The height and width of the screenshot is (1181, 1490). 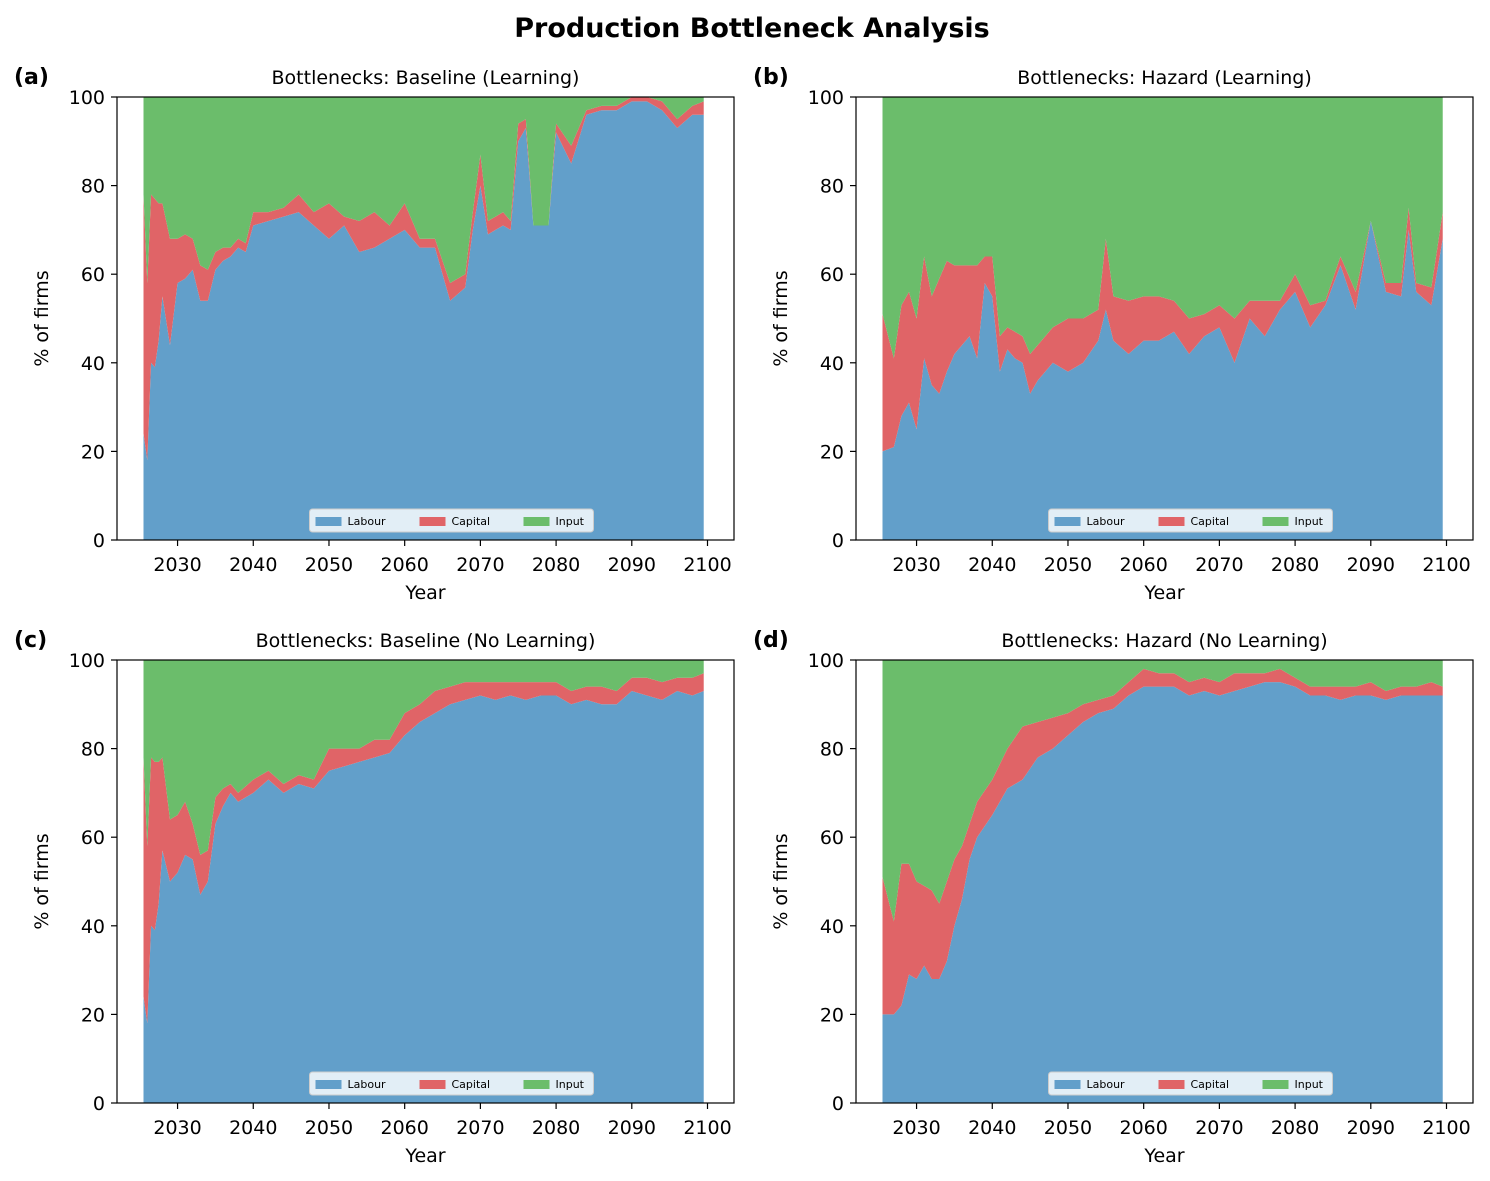 I want to click on panel-title: Bottlenecks: Hazard (No Learning), so click(x=1164, y=641).